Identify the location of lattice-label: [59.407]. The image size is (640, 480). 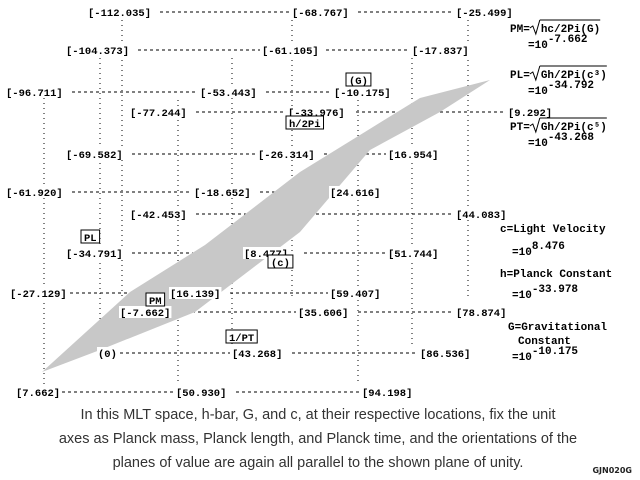
(355, 295).